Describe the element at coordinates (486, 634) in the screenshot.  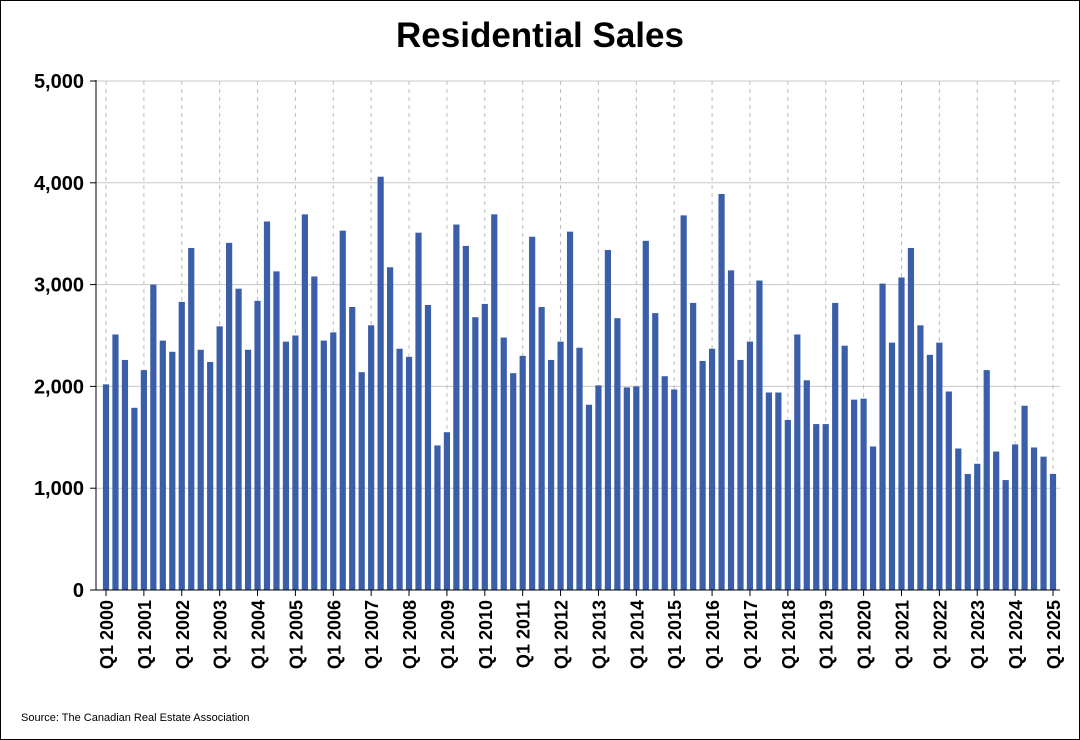
I see `x-tick-label: Q1 2010` at that location.